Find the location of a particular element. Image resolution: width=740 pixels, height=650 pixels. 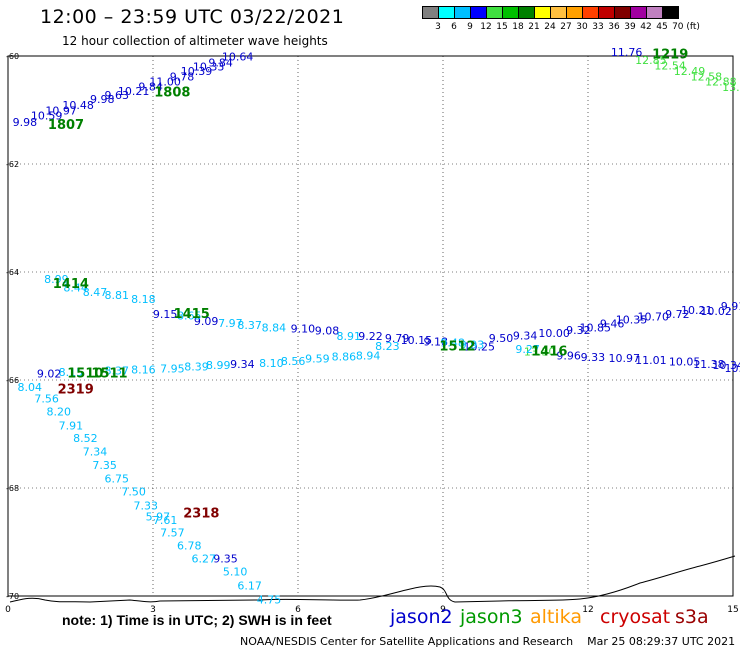

swh-value-label: 8.15 is located at coordinates (71, 372).